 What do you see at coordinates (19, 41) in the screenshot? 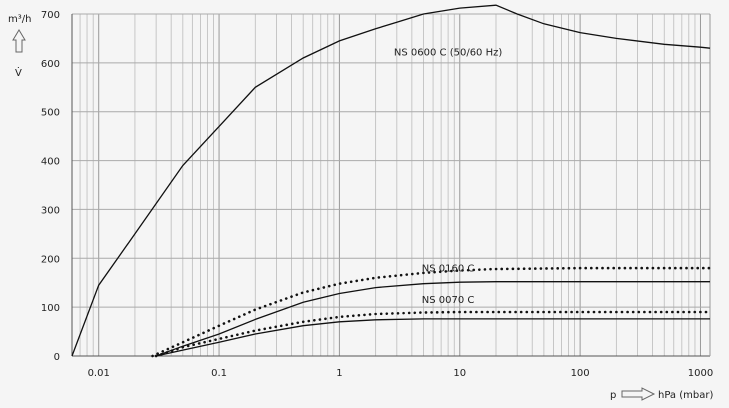
I see `up-arrow-icon` at bounding box center [19, 41].